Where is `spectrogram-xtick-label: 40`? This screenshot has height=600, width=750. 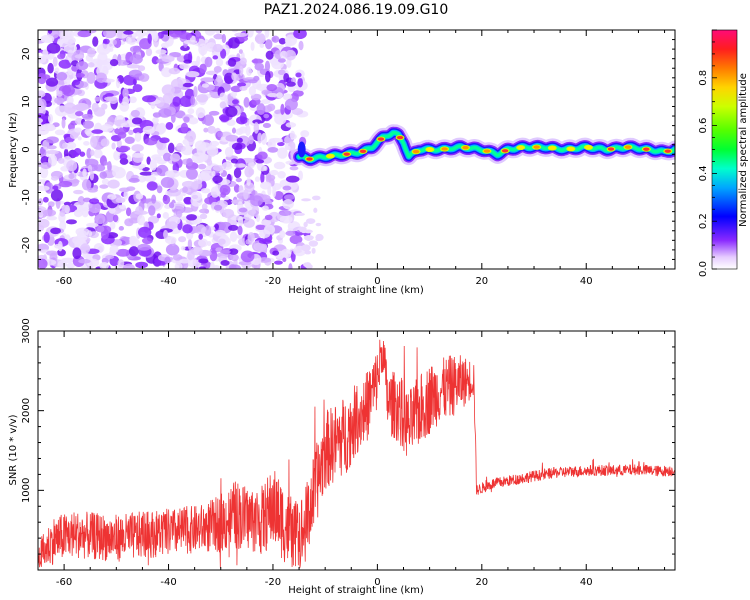 spectrogram-xtick-label: 40 is located at coordinates (586, 281).